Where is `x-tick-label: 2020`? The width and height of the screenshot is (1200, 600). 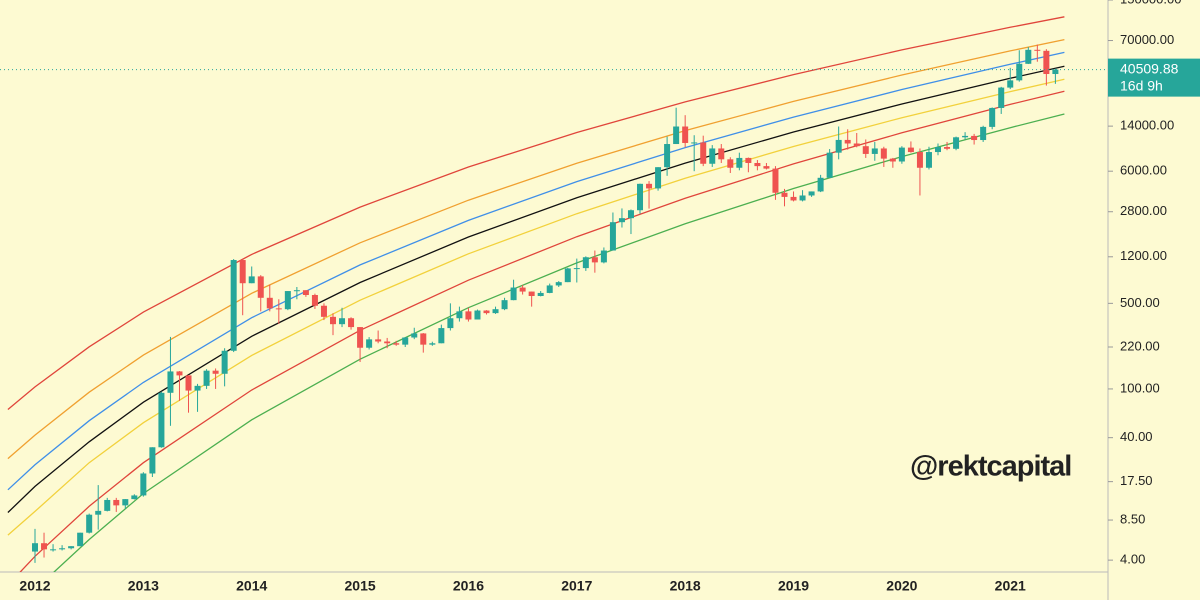 x-tick-label: 2020 is located at coordinates (901, 586).